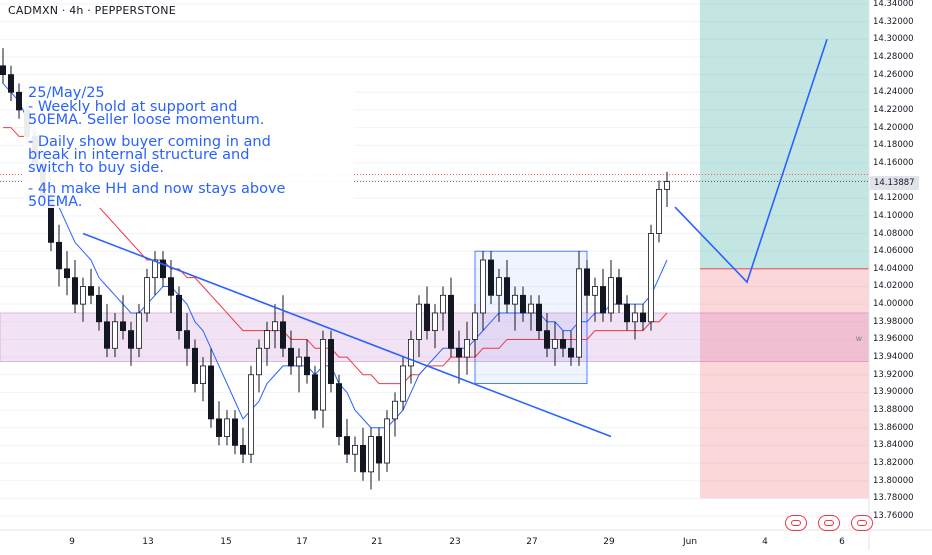  Describe the element at coordinates (893, 339) in the screenshot. I see `price-tick-label: 13.96000` at that location.